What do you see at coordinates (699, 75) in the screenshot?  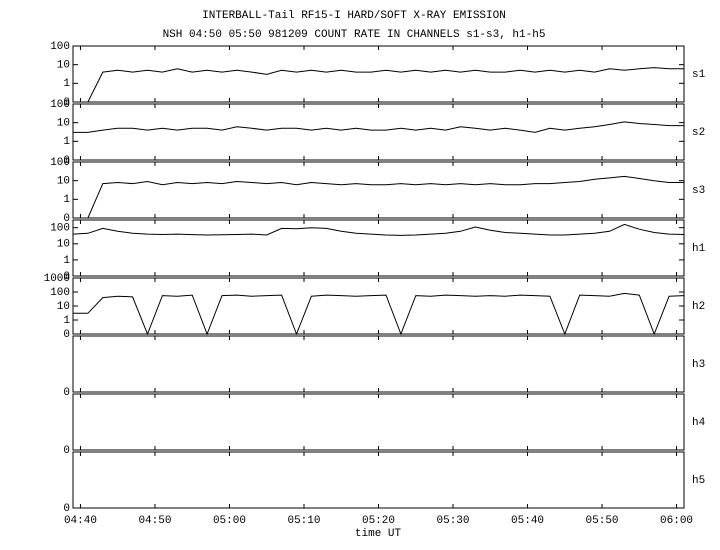 I see `panel-label: s1` at bounding box center [699, 75].